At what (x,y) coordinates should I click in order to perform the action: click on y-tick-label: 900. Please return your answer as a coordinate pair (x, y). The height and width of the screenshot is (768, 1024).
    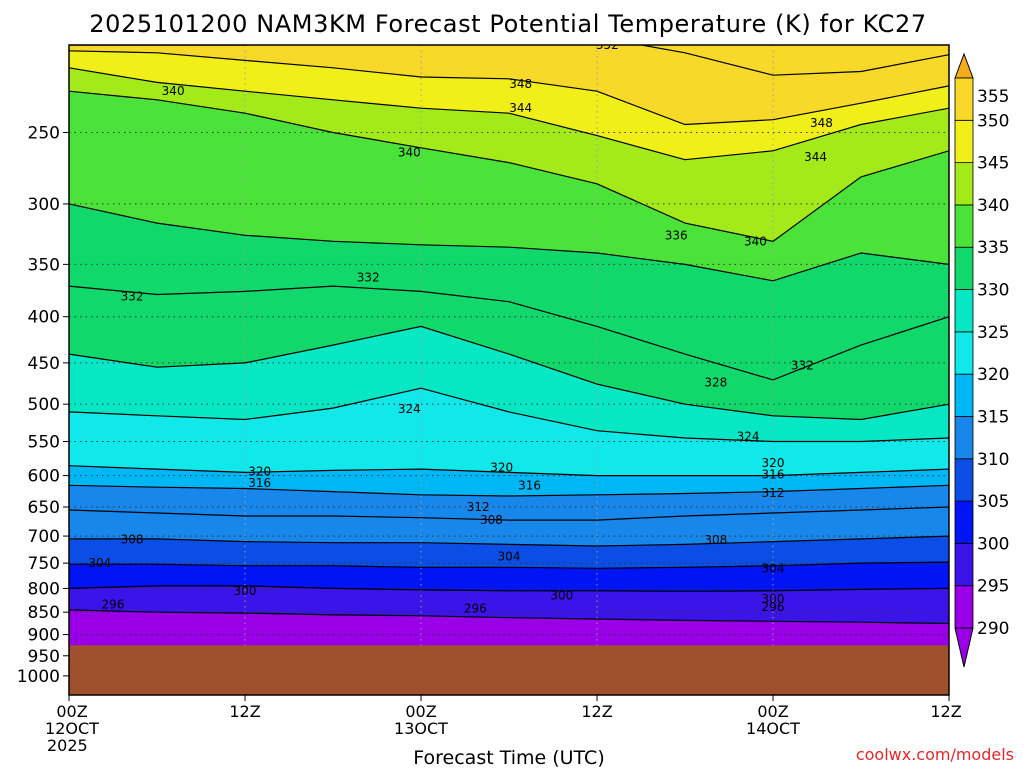
    Looking at the image, I should click on (44, 636).